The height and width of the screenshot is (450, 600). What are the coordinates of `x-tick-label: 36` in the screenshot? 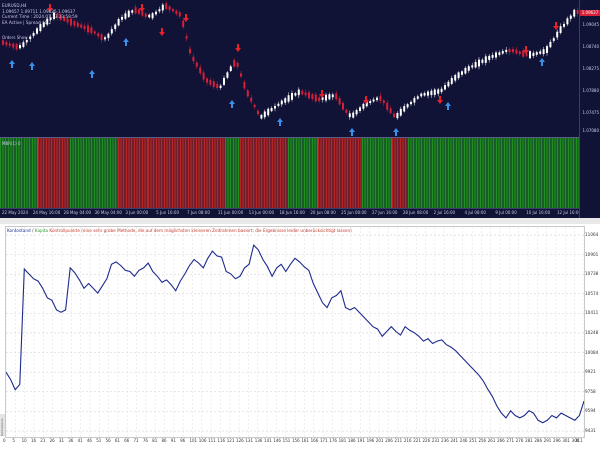 It's located at (71, 440).